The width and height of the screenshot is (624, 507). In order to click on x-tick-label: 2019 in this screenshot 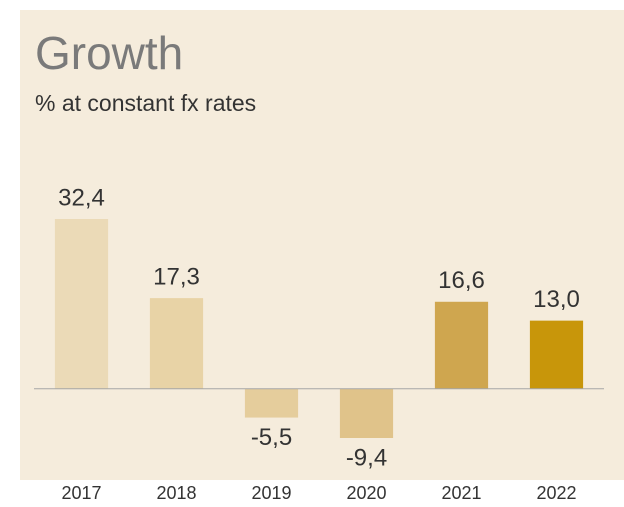, I will do `click(271, 493)`.